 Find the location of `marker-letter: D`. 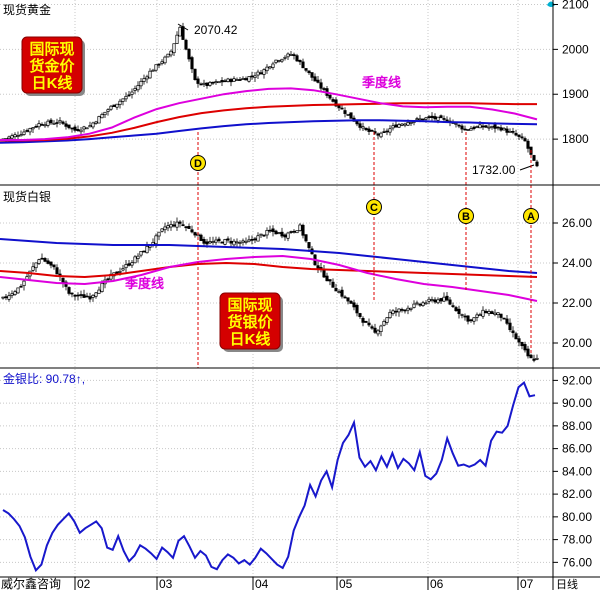

marker-letter: D is located at coordinates (198, 164).